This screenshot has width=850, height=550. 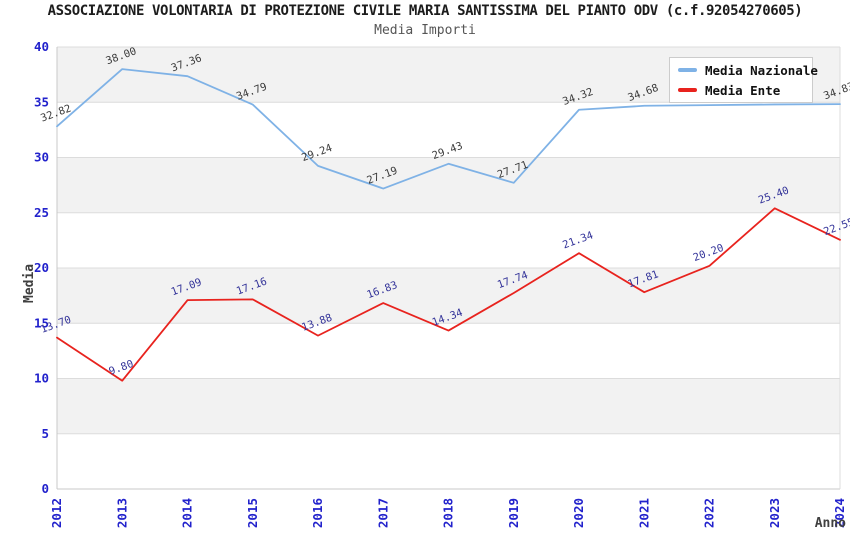 I want to click on chart-subtitle: Media Importi, so click(x=425, y=30).